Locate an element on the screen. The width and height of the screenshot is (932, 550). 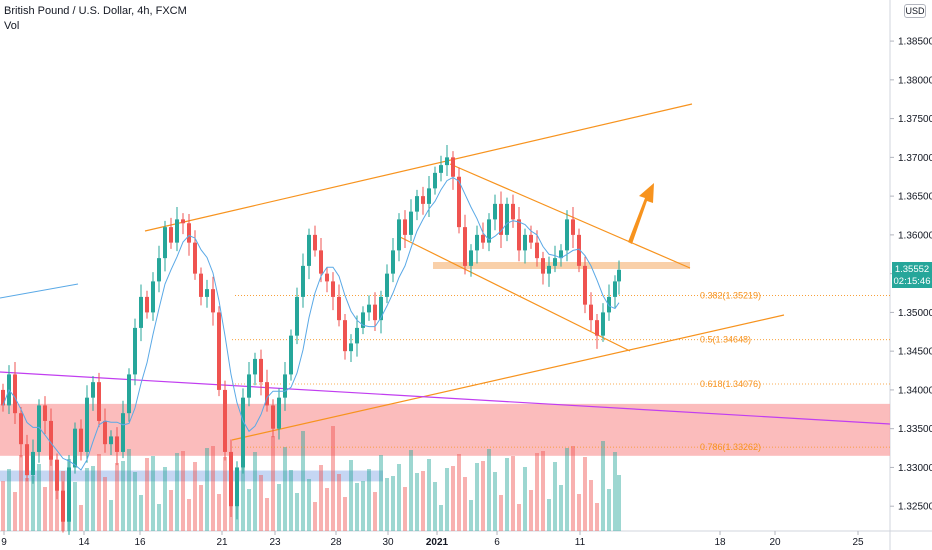
time-tick-label: 6 is located at coordinates (497, 542).